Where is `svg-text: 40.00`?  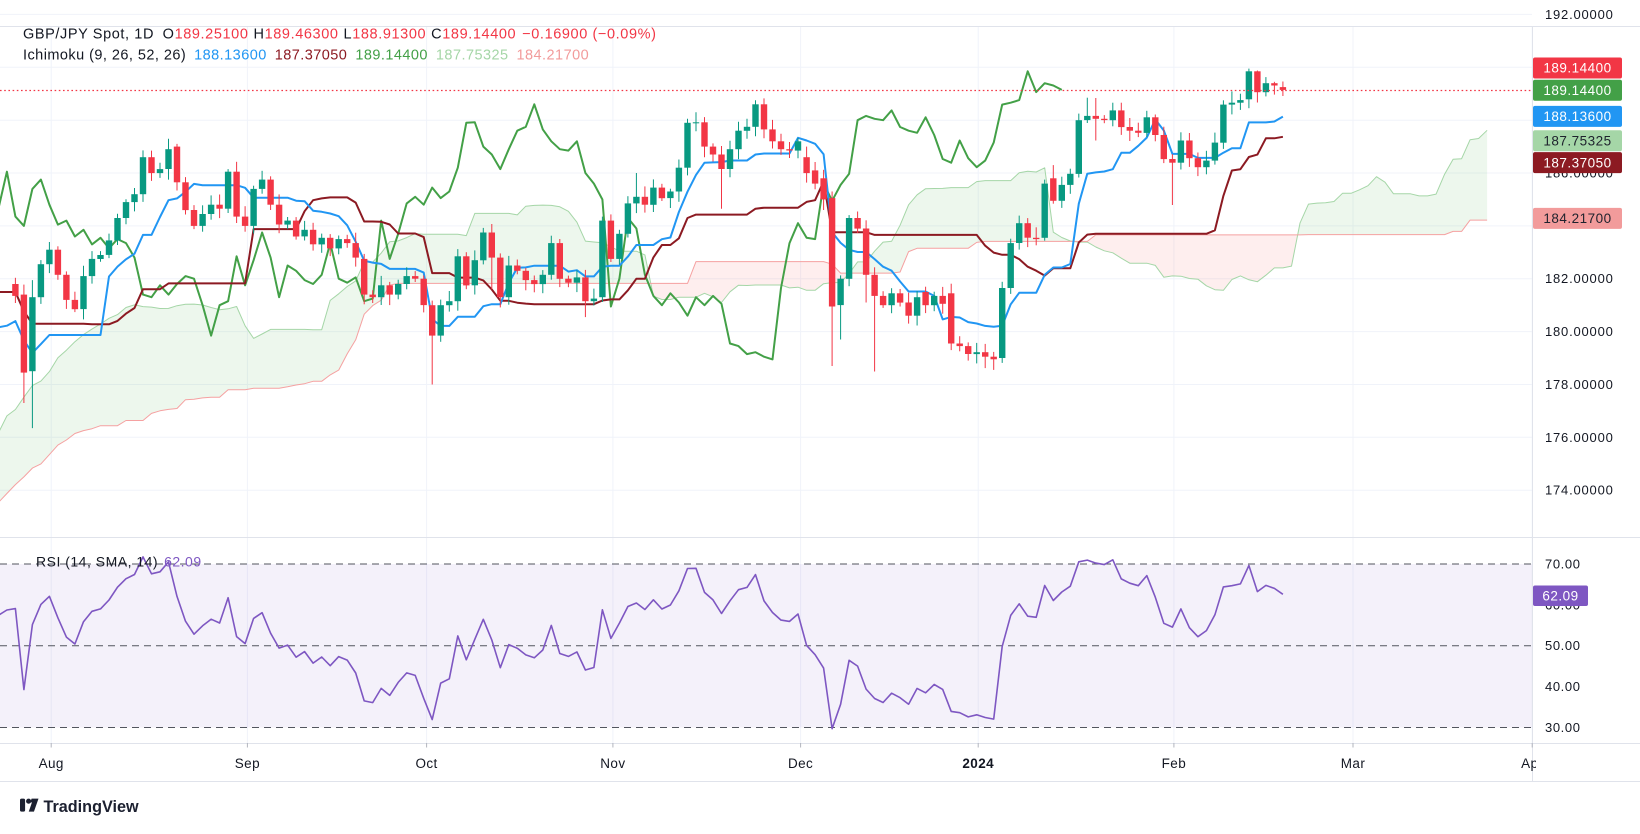
svg-text: 40.00 is located at coordinates (1563, 686).